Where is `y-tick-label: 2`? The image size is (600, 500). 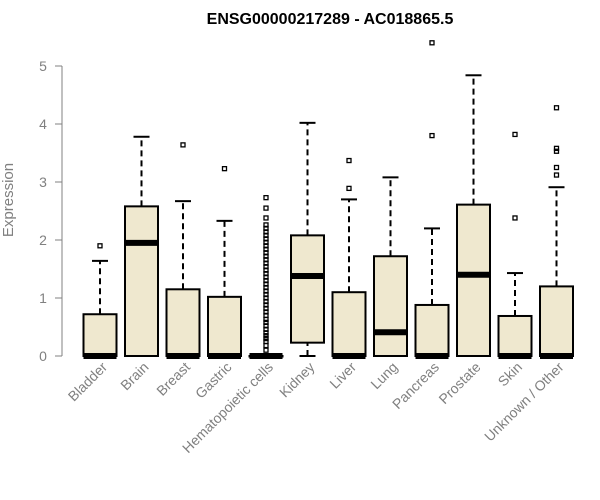
y-tick-label: 2 is located at coordinates (43, 240).